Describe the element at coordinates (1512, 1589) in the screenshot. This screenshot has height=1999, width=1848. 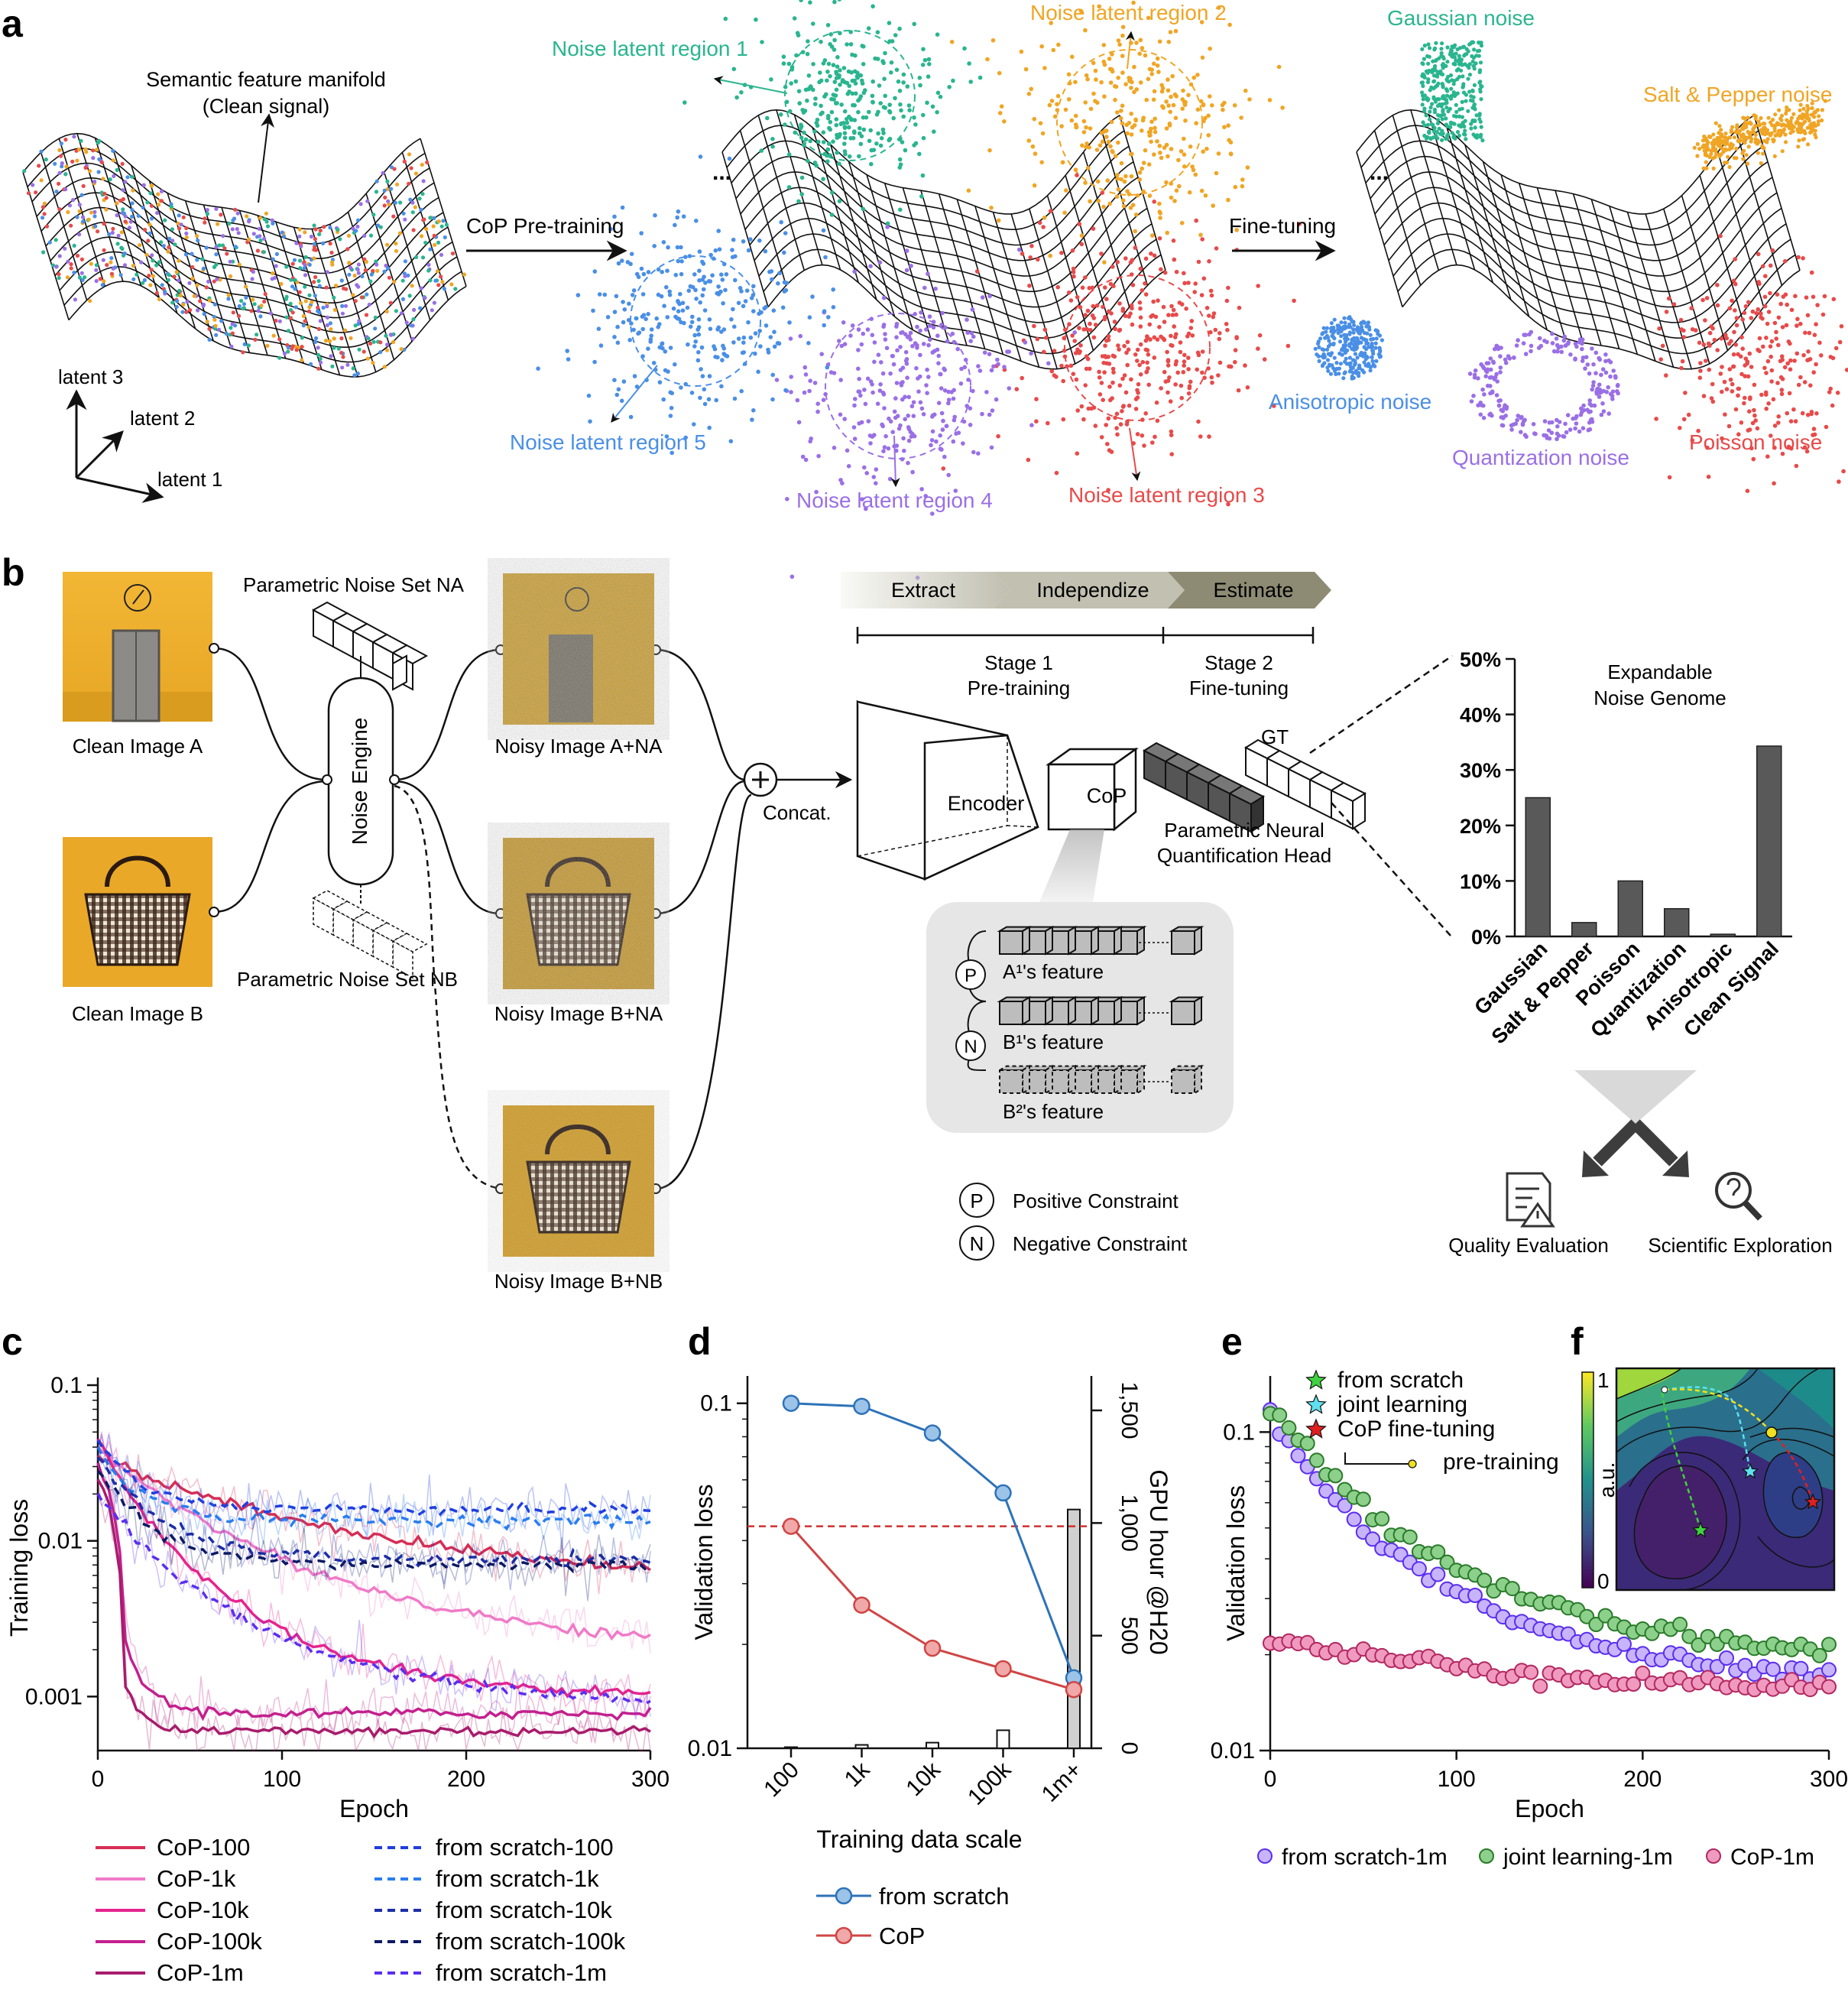
I see `e-series-point` at that location.